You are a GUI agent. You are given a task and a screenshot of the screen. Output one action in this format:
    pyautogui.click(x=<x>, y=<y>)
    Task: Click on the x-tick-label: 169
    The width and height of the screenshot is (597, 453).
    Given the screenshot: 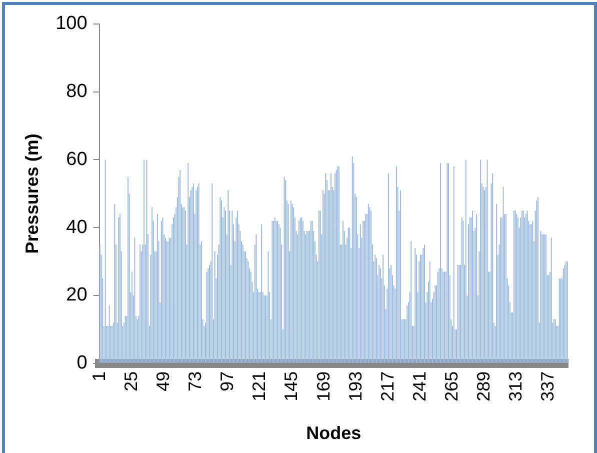 What is the action you would take?
    pyautogui.click(x=323, y=386)
    